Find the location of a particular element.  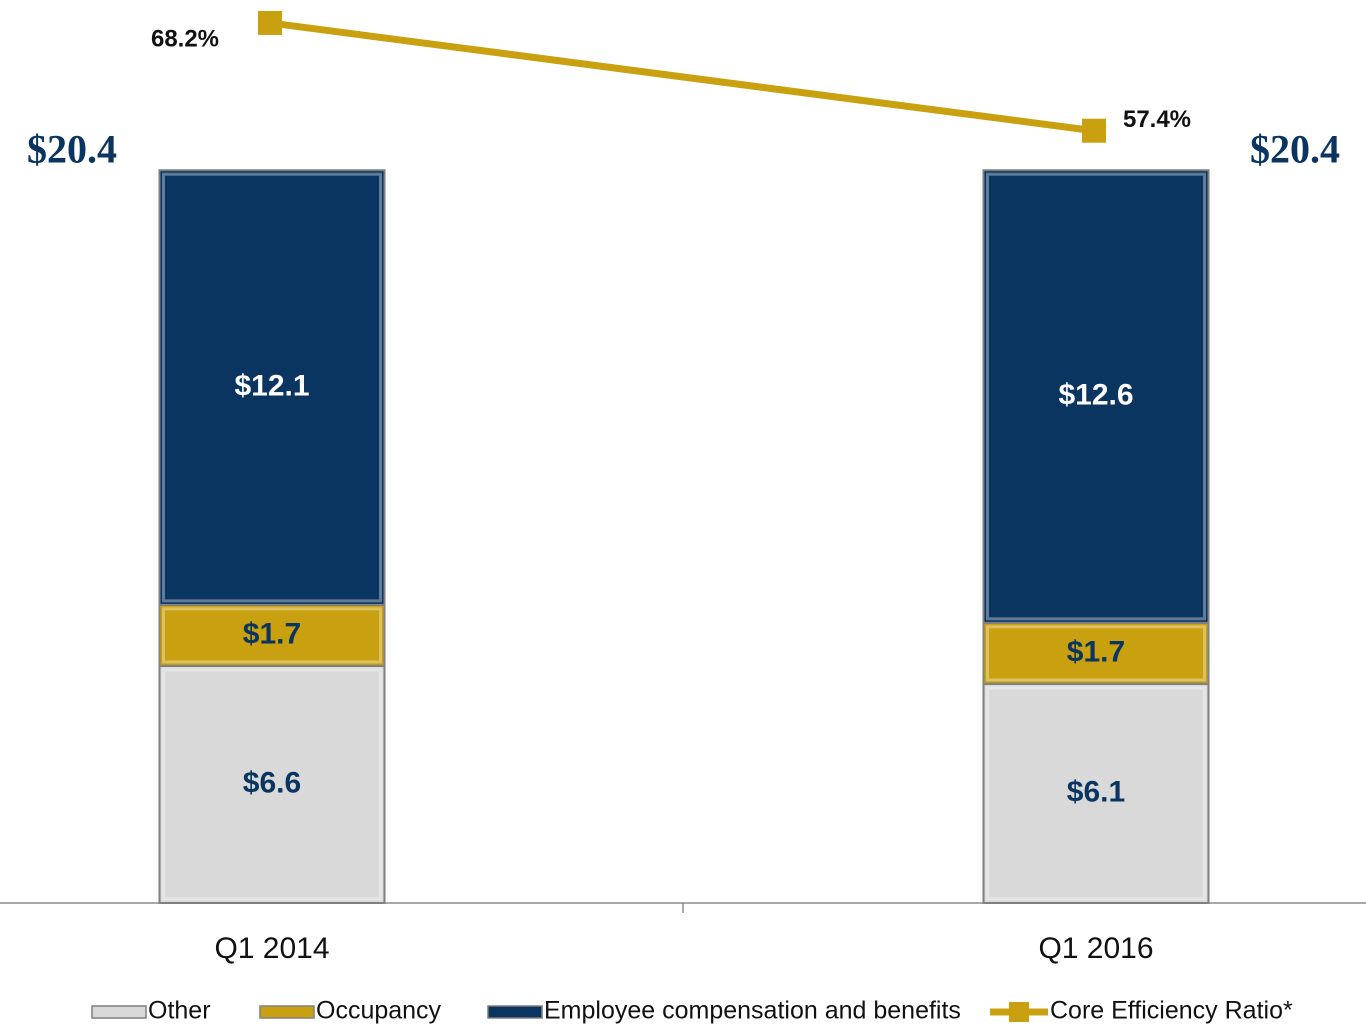

x-tick-label: Q1 2016 is located at coordinates (1095, 948).